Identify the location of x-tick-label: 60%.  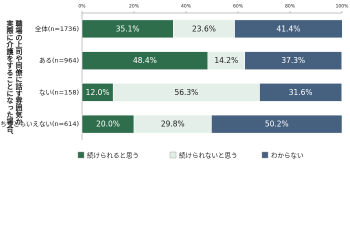
(238, 7).